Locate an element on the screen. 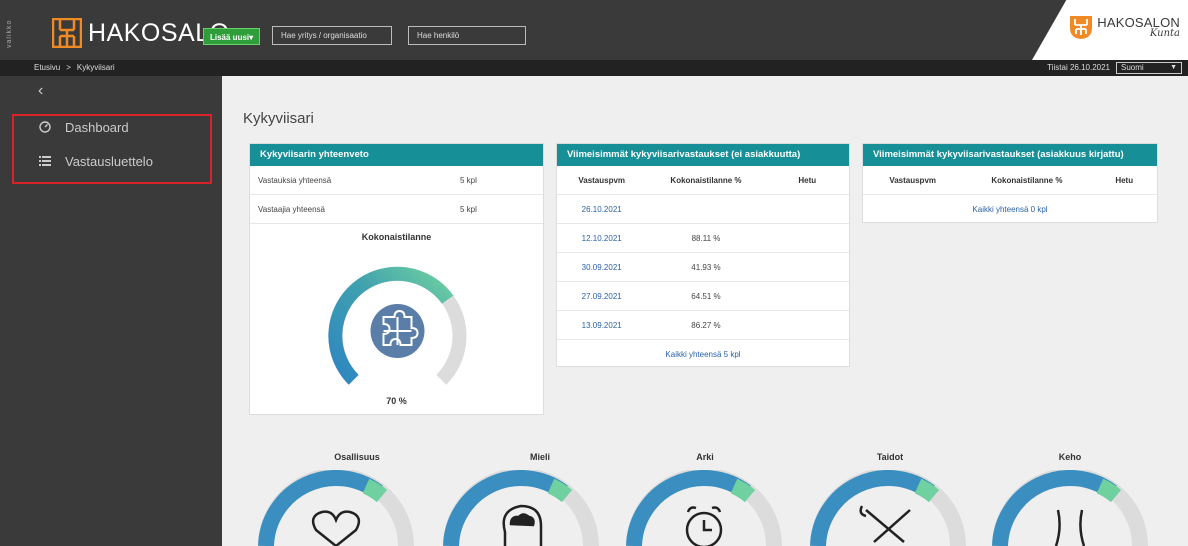 This screenshot has width=1188, height=546. summary-card-title: Kykyviisarin yhteenveto is located at coordinates (396, 155).